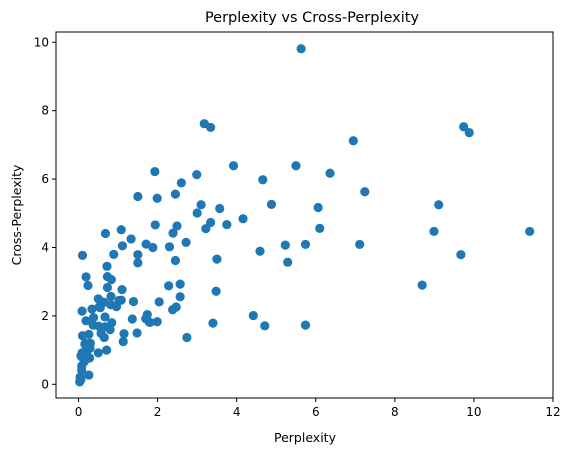 This screenshot has height=455, width=571. Describe the element at coordinates (45, 247) in the screenshot. I see `y-tick-label-2: 4` at that location.